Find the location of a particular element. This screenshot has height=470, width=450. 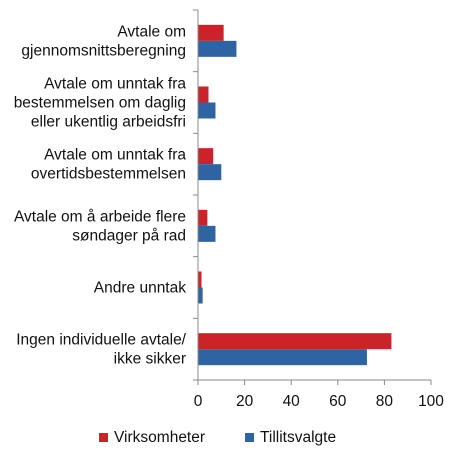

x-tick-label: 80 is located at coordinates (385, 401).